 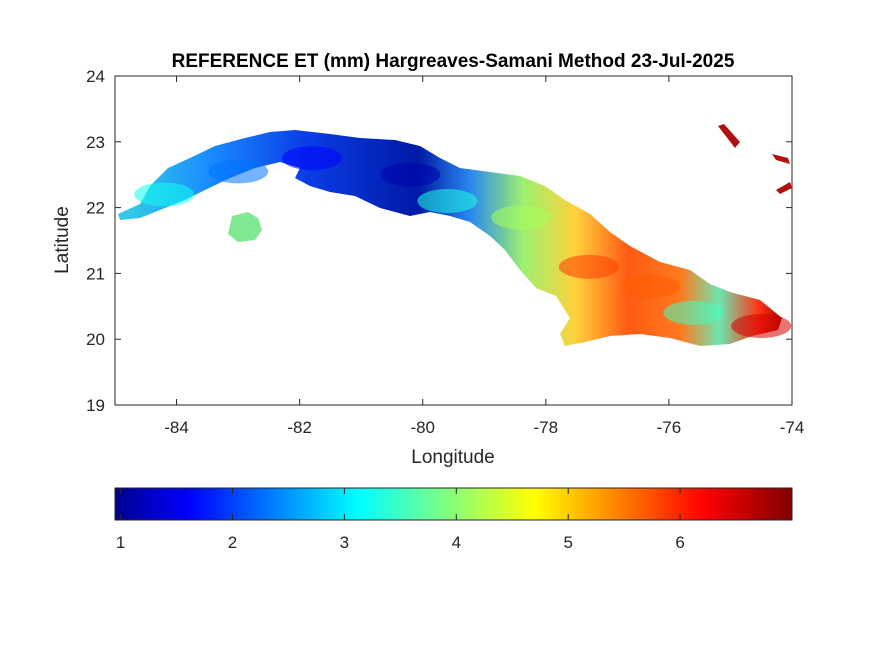 What do you see at coordinates (567, 542) in the screenshot?
I see `colorbar-tick-label-4: 5` at bounding box center [567, 542].